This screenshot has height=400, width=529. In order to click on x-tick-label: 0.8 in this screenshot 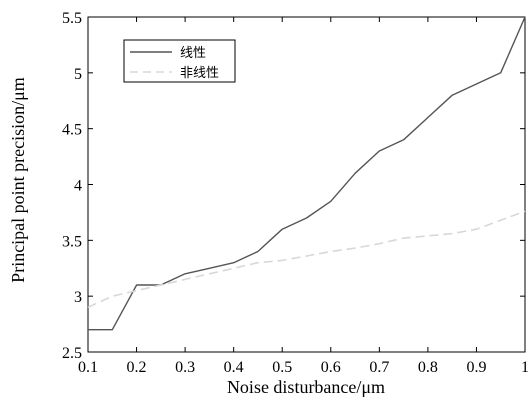, I will do `click(428, 367)`.